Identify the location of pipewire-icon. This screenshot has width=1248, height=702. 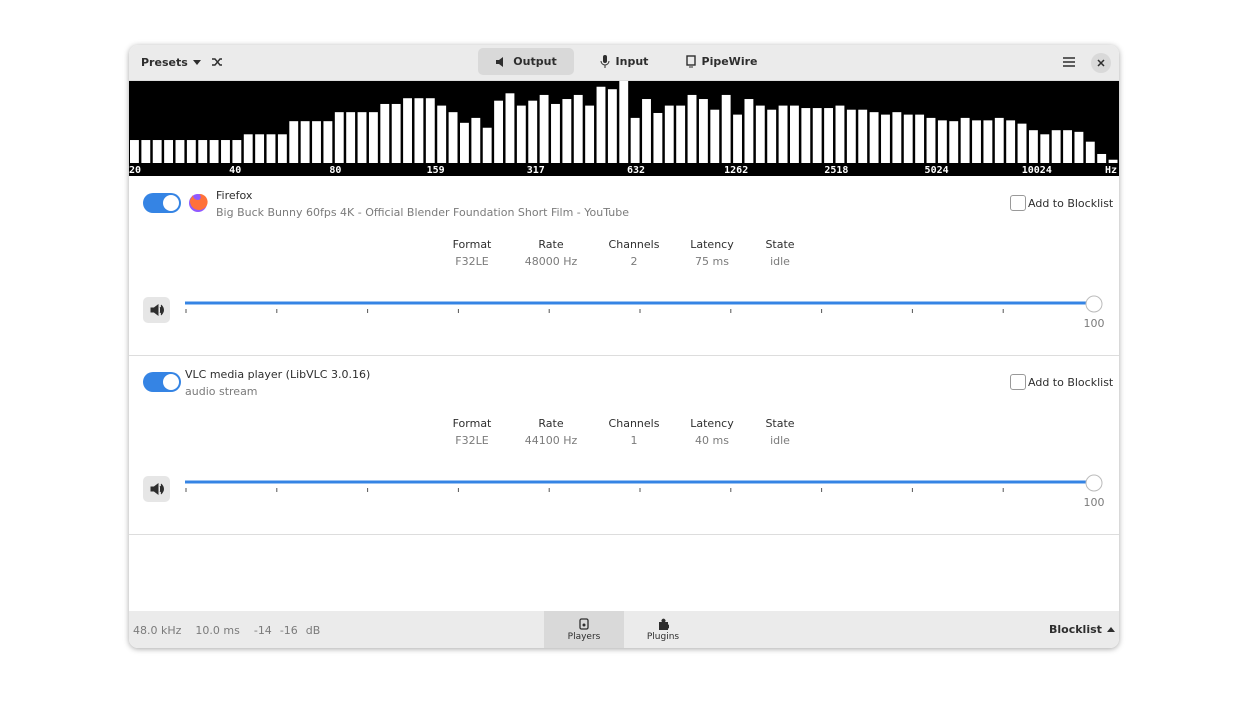
(690, 61).